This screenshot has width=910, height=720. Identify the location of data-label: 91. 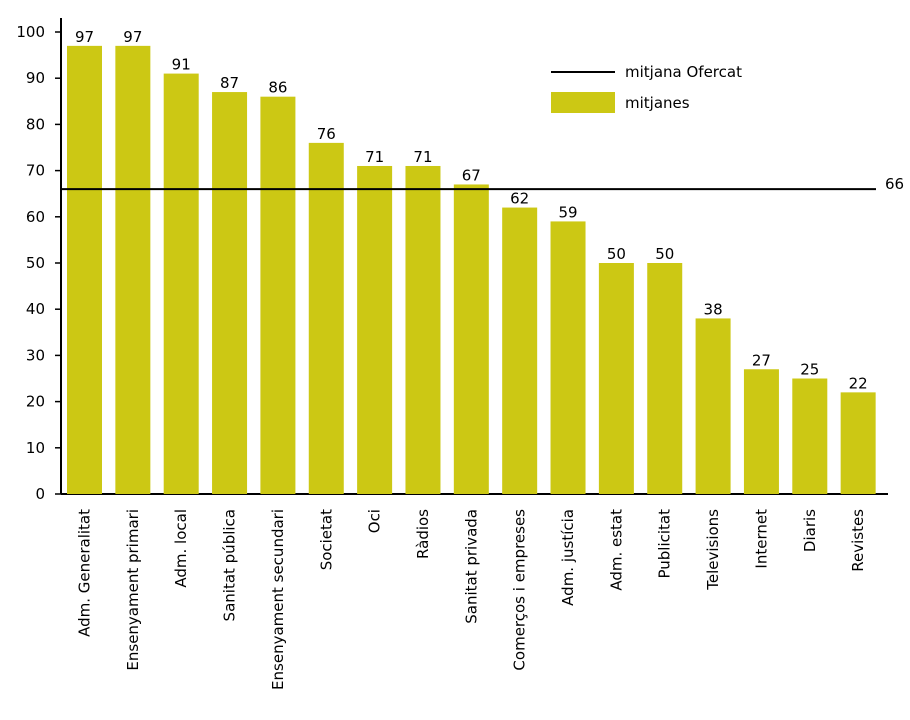
(181, 65).